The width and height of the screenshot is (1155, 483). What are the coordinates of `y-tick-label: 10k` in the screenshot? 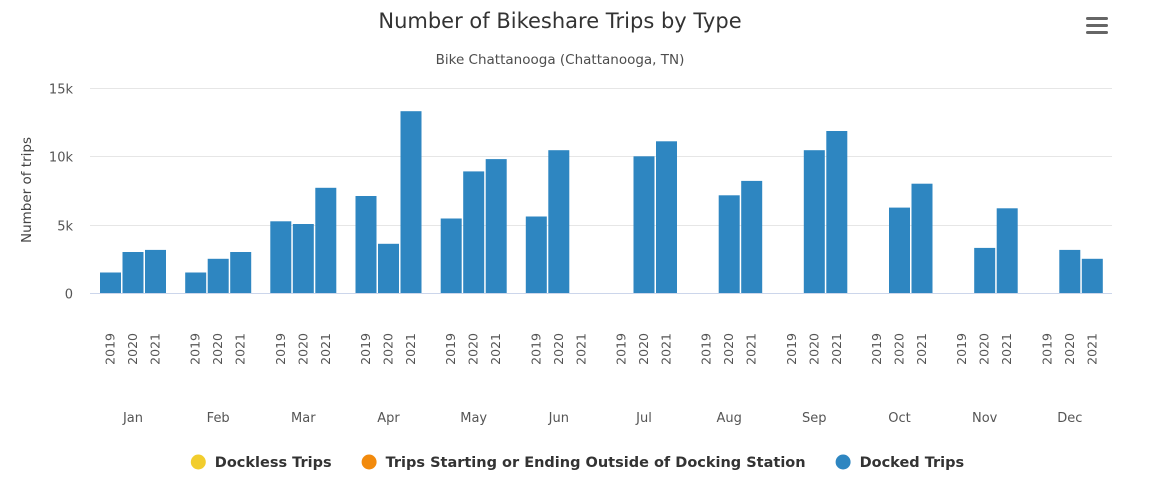 It's located at (61, 158).